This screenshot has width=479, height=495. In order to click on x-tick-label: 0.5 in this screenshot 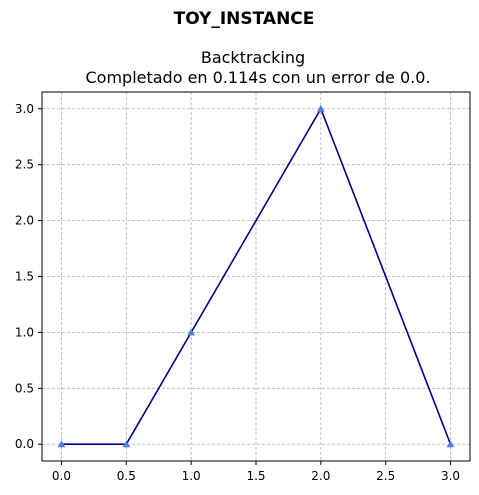, I will do `click(126, 476)`.